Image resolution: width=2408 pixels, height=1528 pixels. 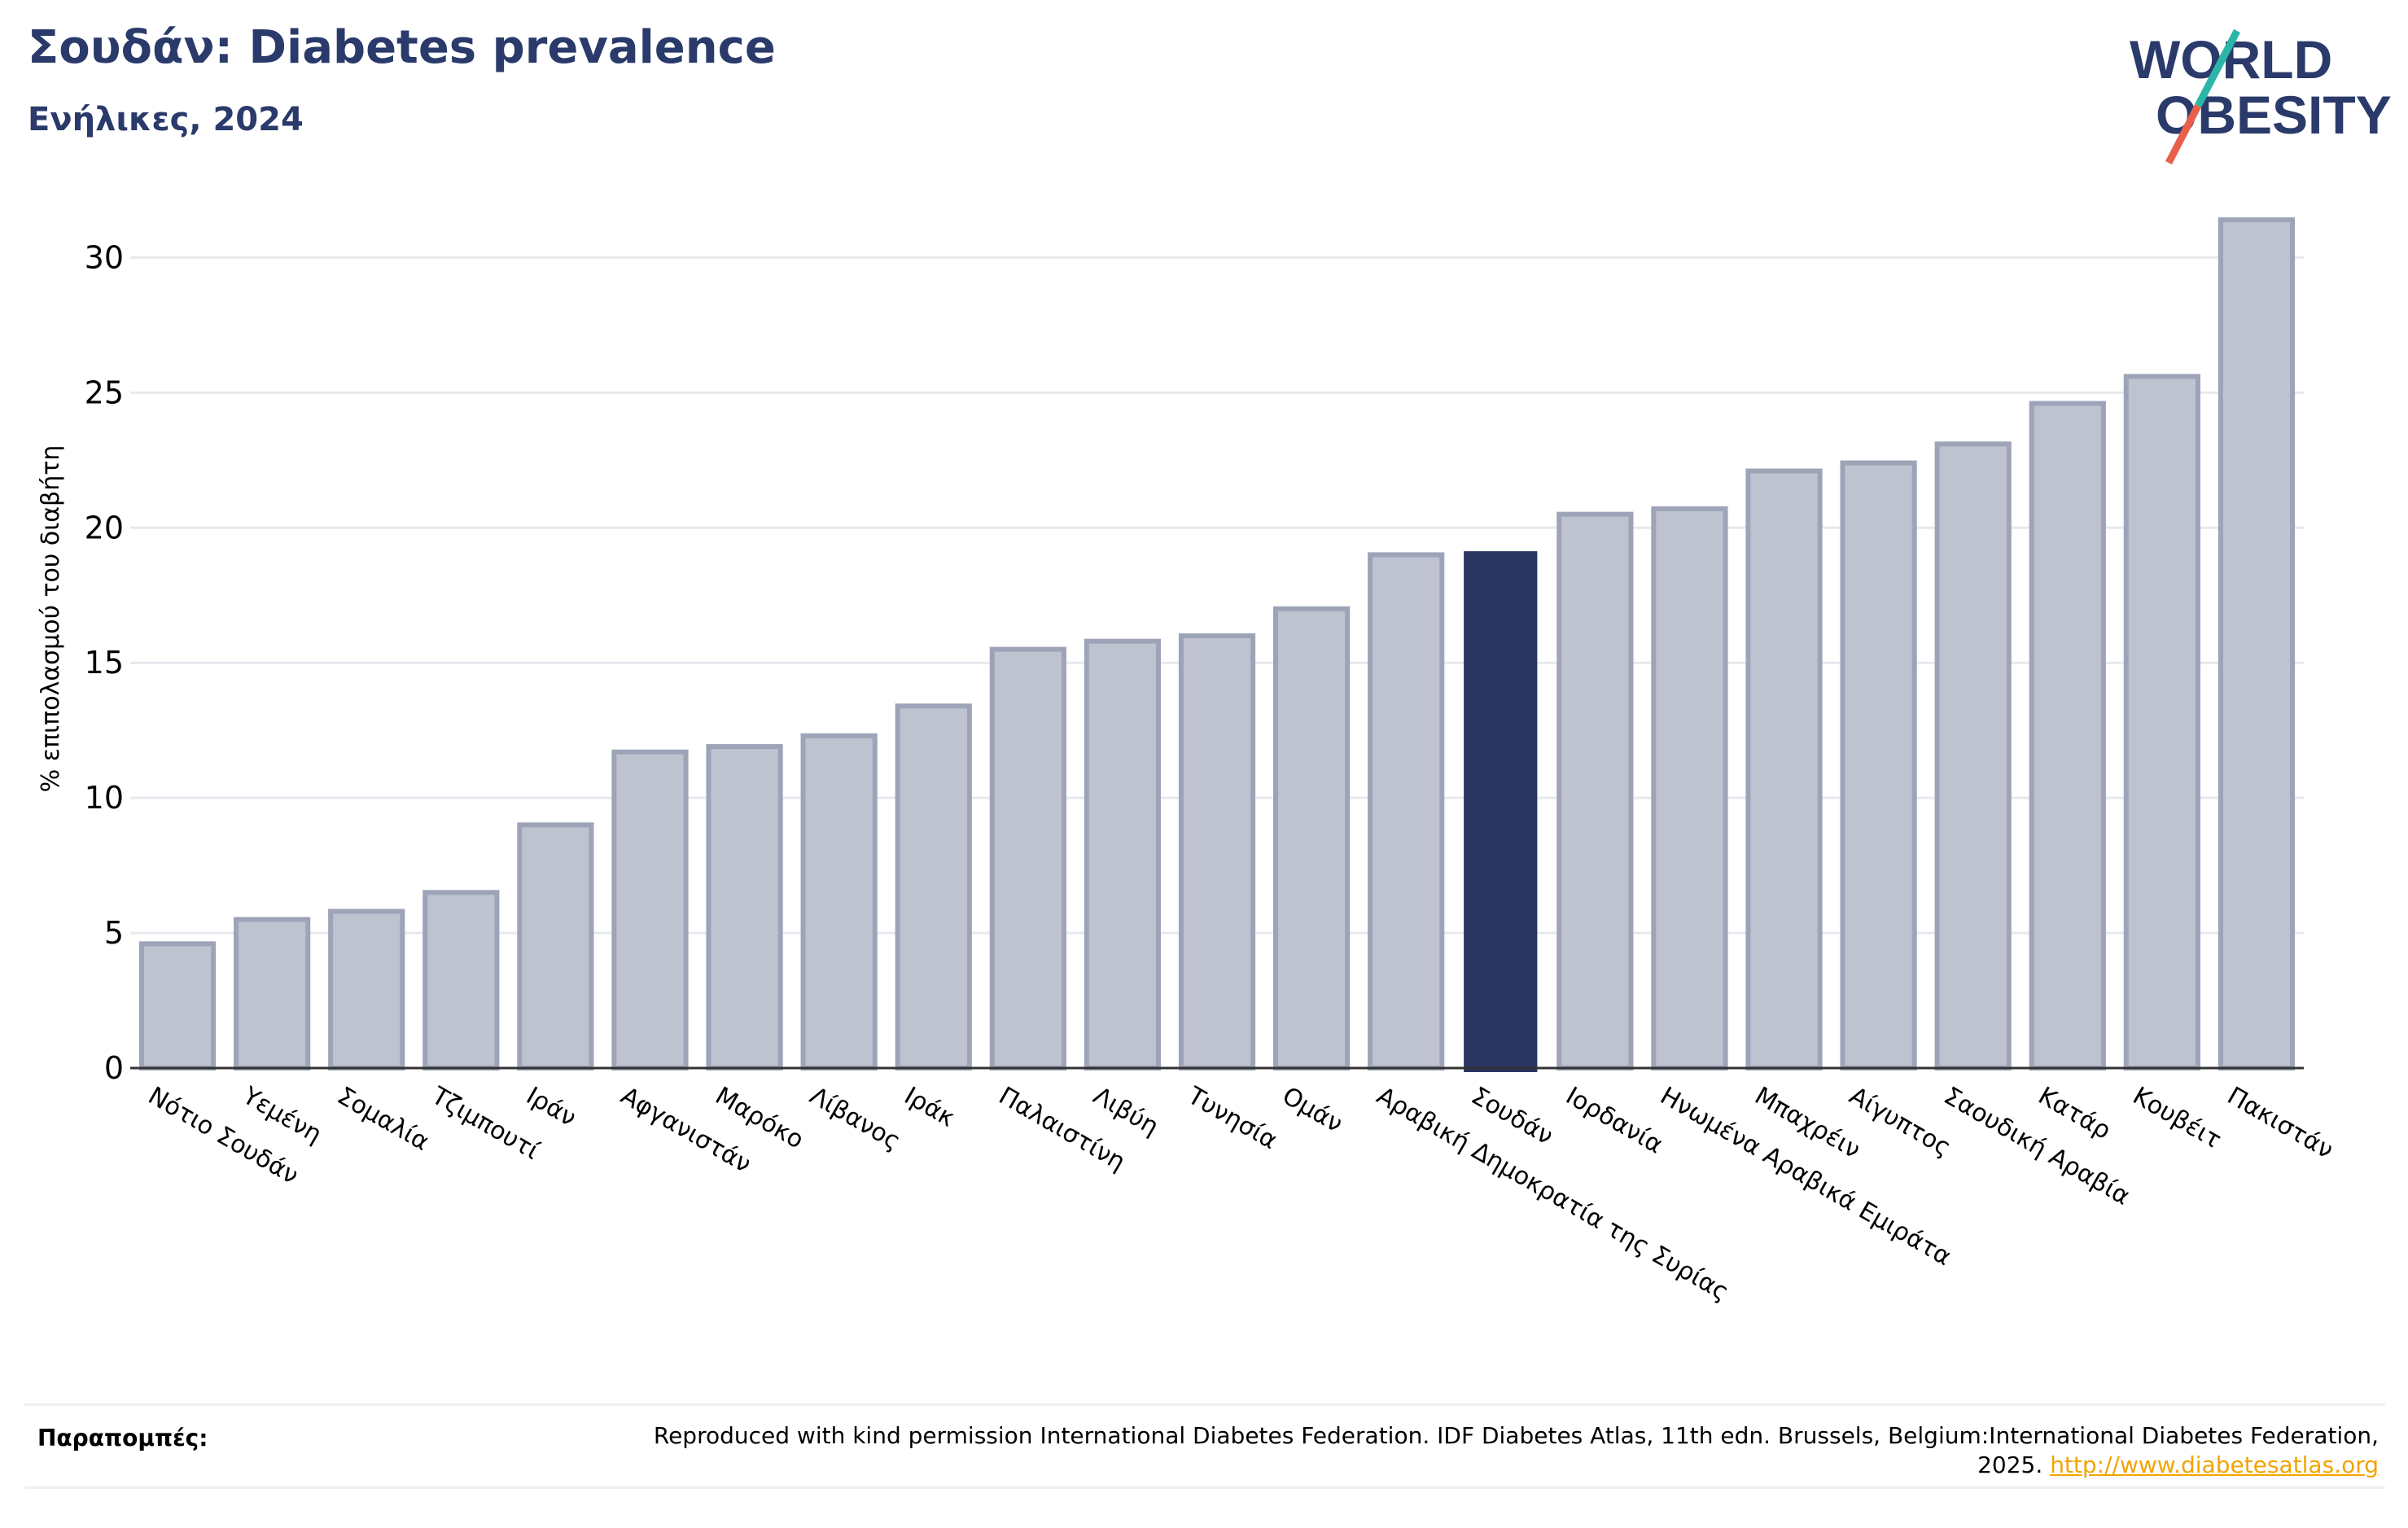 I want to click on x-tick-label: Πακιστάν, so click(x=2280, y=1123).